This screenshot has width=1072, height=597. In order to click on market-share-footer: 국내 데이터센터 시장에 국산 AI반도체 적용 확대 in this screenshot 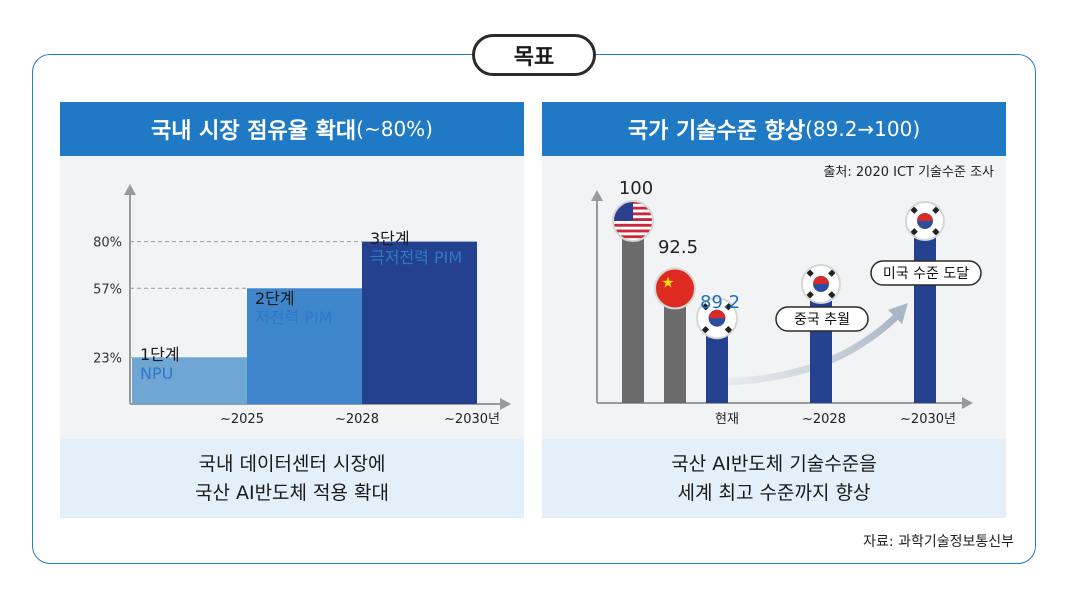, I will do `click(292, 478)`.